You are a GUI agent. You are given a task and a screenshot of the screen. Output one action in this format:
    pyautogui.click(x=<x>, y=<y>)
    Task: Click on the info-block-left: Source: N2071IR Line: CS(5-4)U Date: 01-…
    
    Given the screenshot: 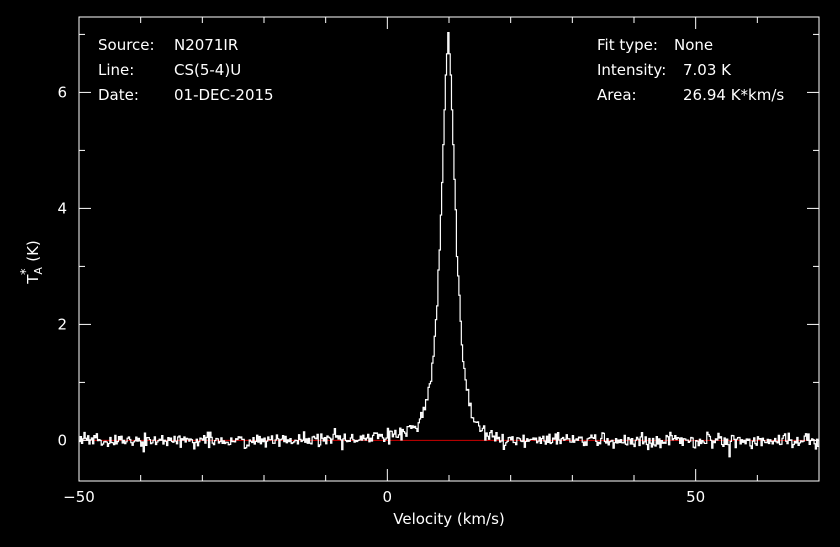 What is the action you would take?
    pyautogui.click(x=186, y=70)
    